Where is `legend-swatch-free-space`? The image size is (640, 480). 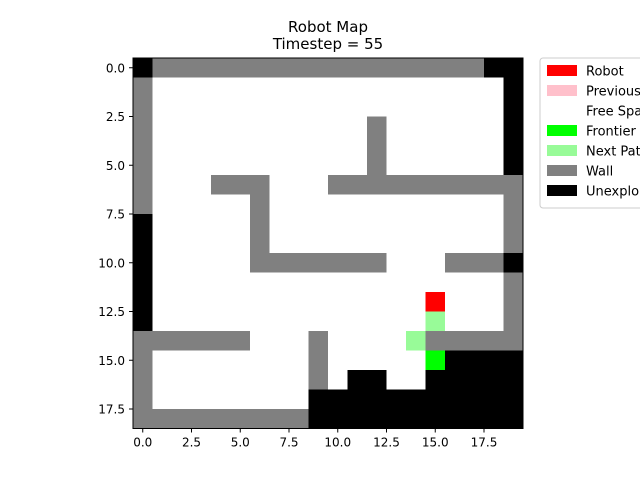 legend-swatch-free-space is located at coordinates (562, 110).